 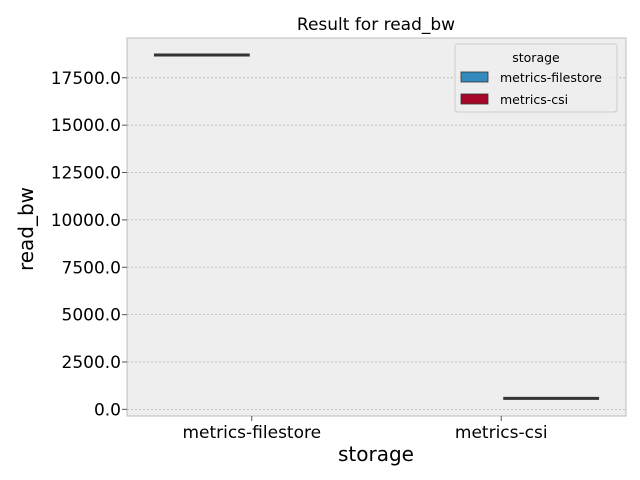 I want to click on y-tick-label: 7500.0, so click(x=91, y=268).